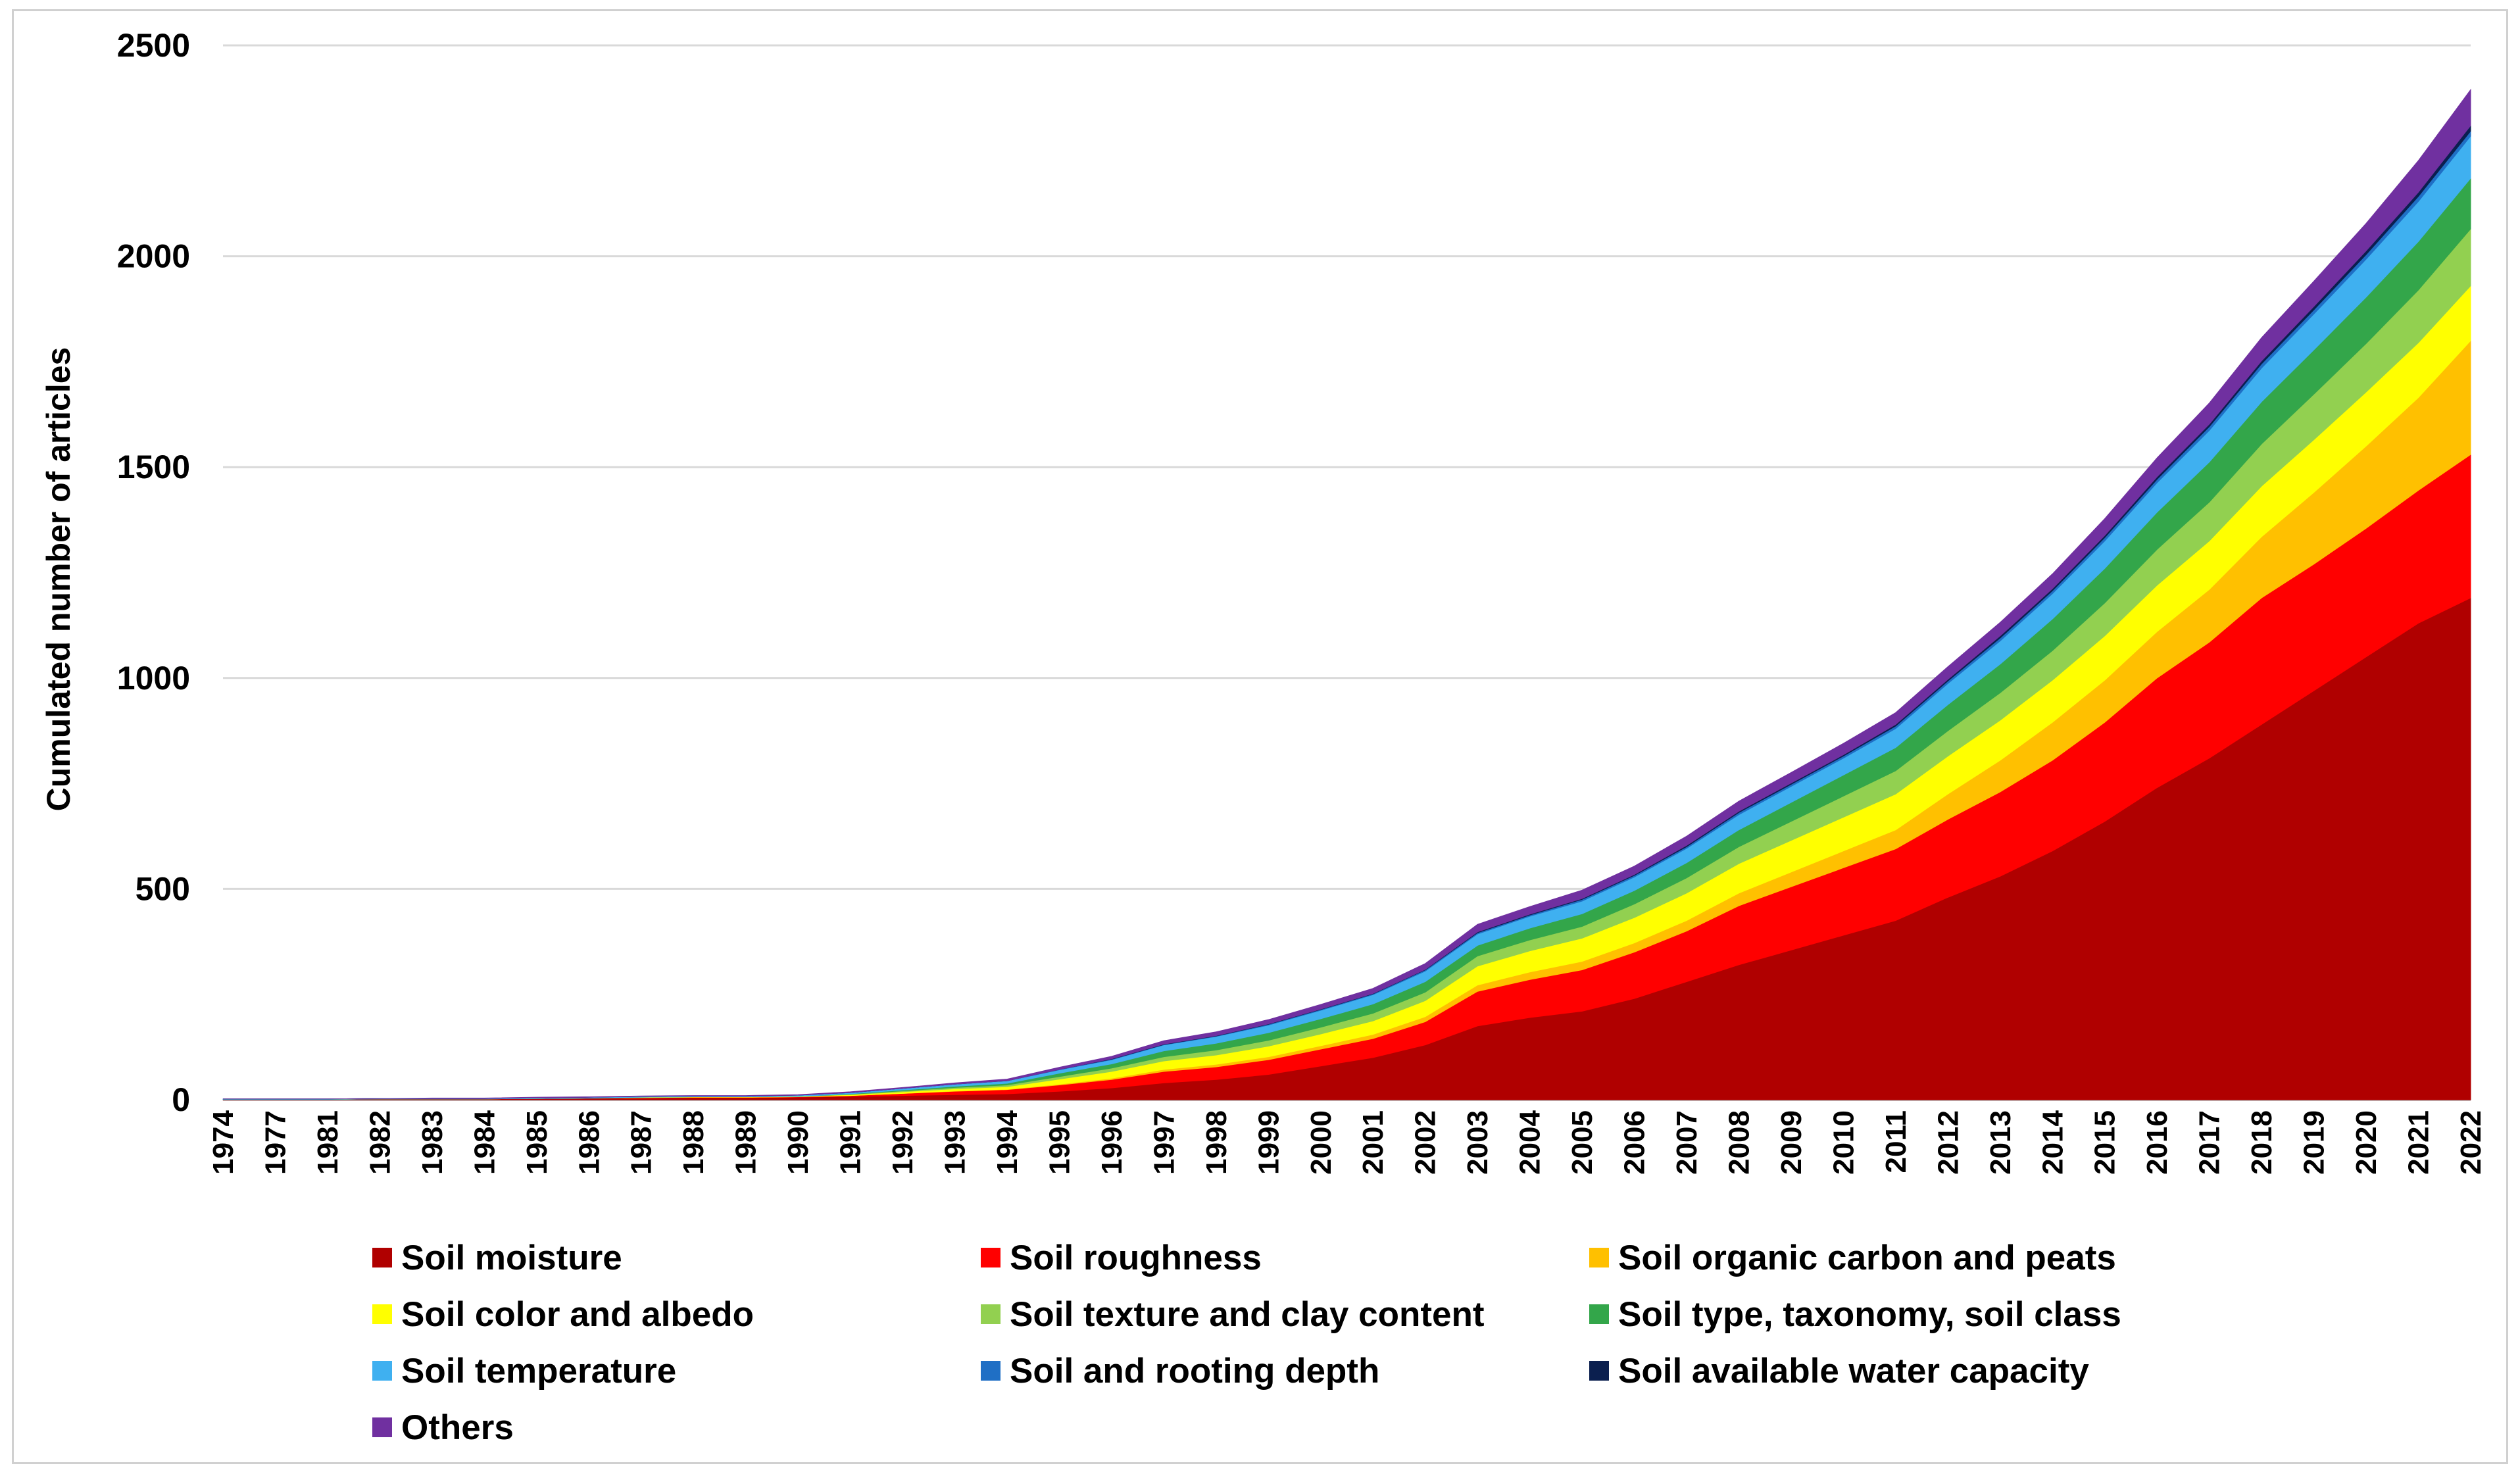 This screenshot has height=1476, width=2520. I want to click on y-tick-label: 1500, so click(153, 467).